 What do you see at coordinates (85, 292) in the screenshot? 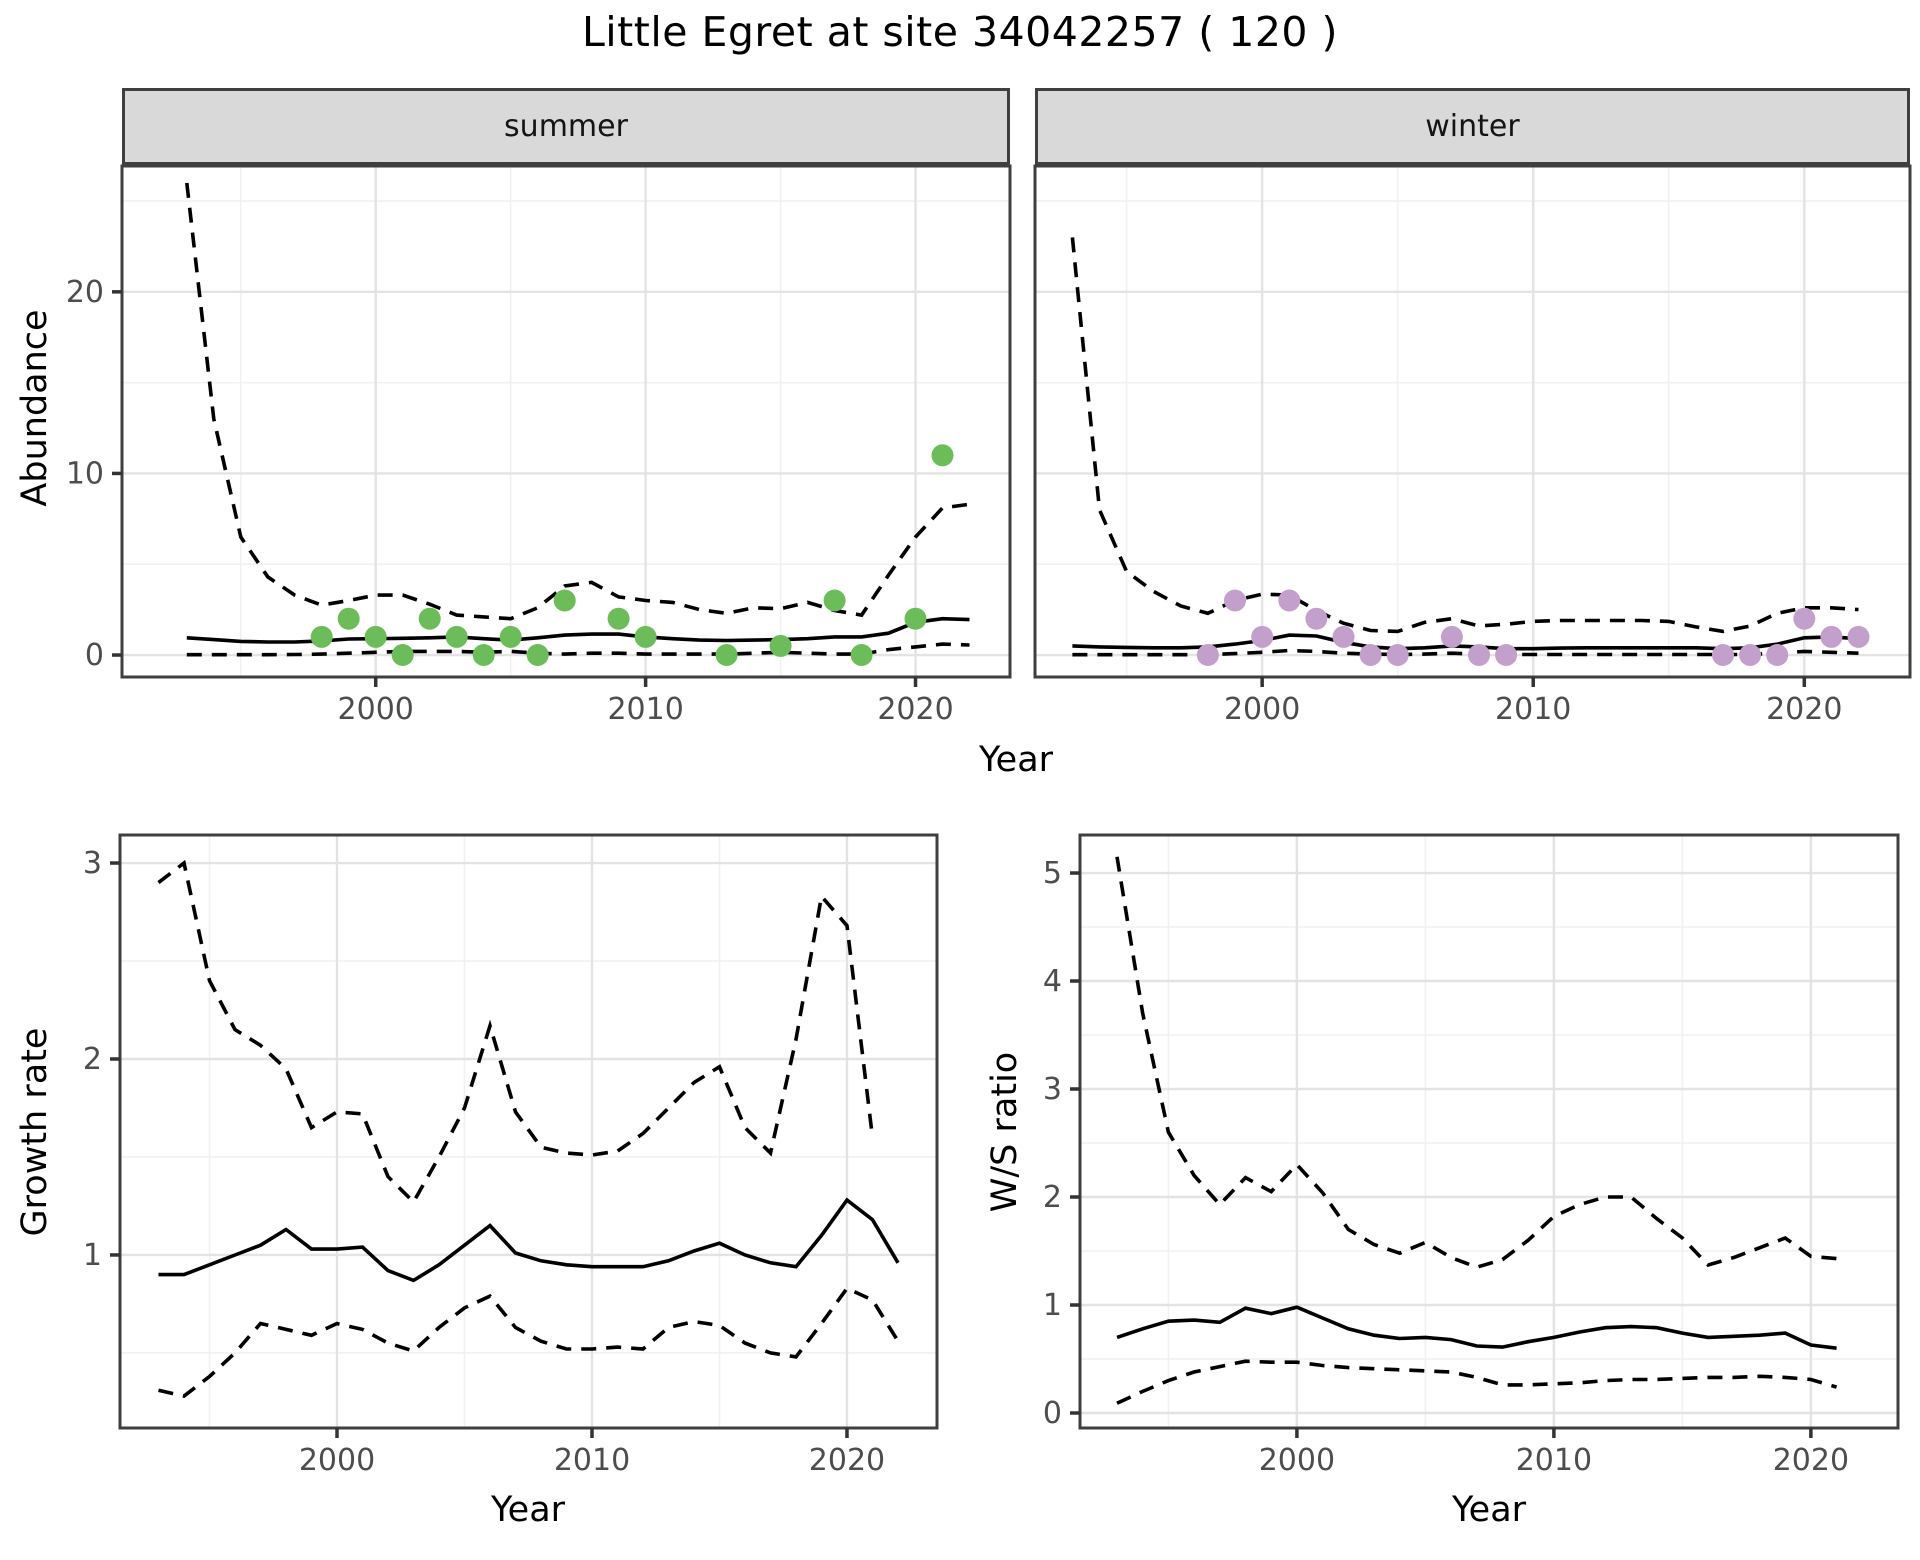
I see `y-tick-label: 20` at bounding box center [85, 292].